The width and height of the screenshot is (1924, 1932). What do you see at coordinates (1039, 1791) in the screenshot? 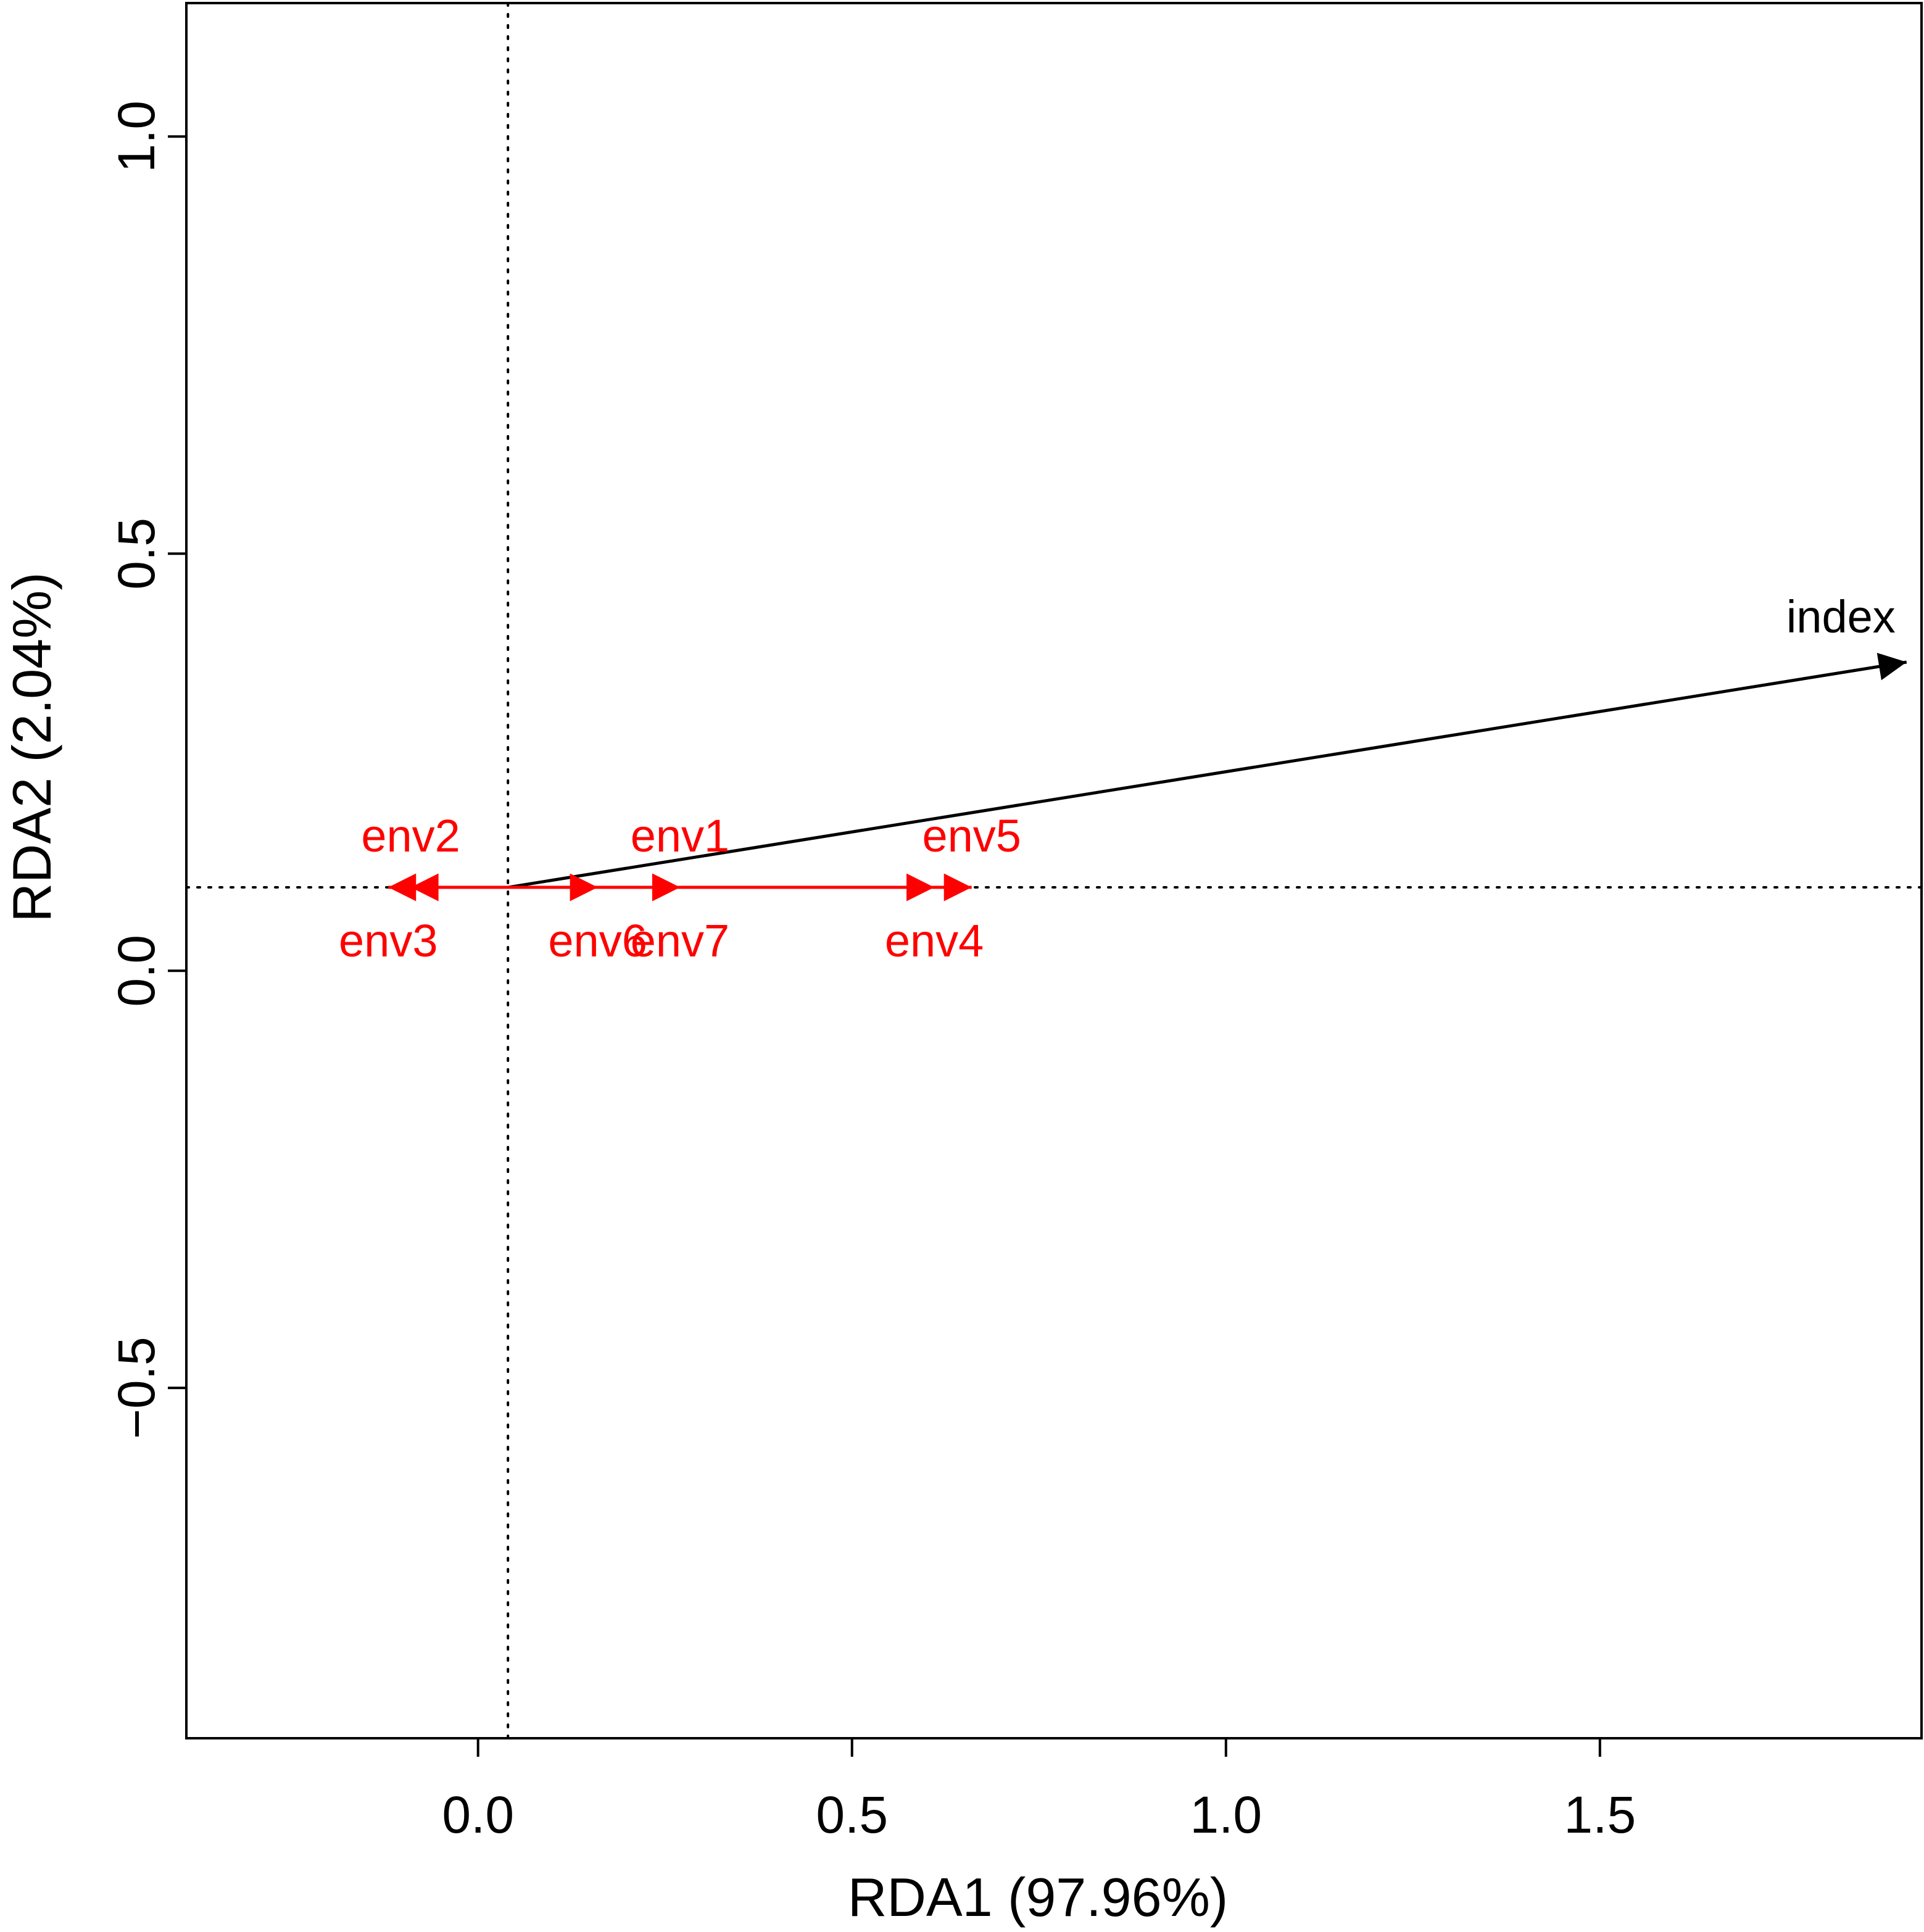
I see `x-axis: 0.0 0.5 1.0 1.5` at bounding box center [1039, 1791].